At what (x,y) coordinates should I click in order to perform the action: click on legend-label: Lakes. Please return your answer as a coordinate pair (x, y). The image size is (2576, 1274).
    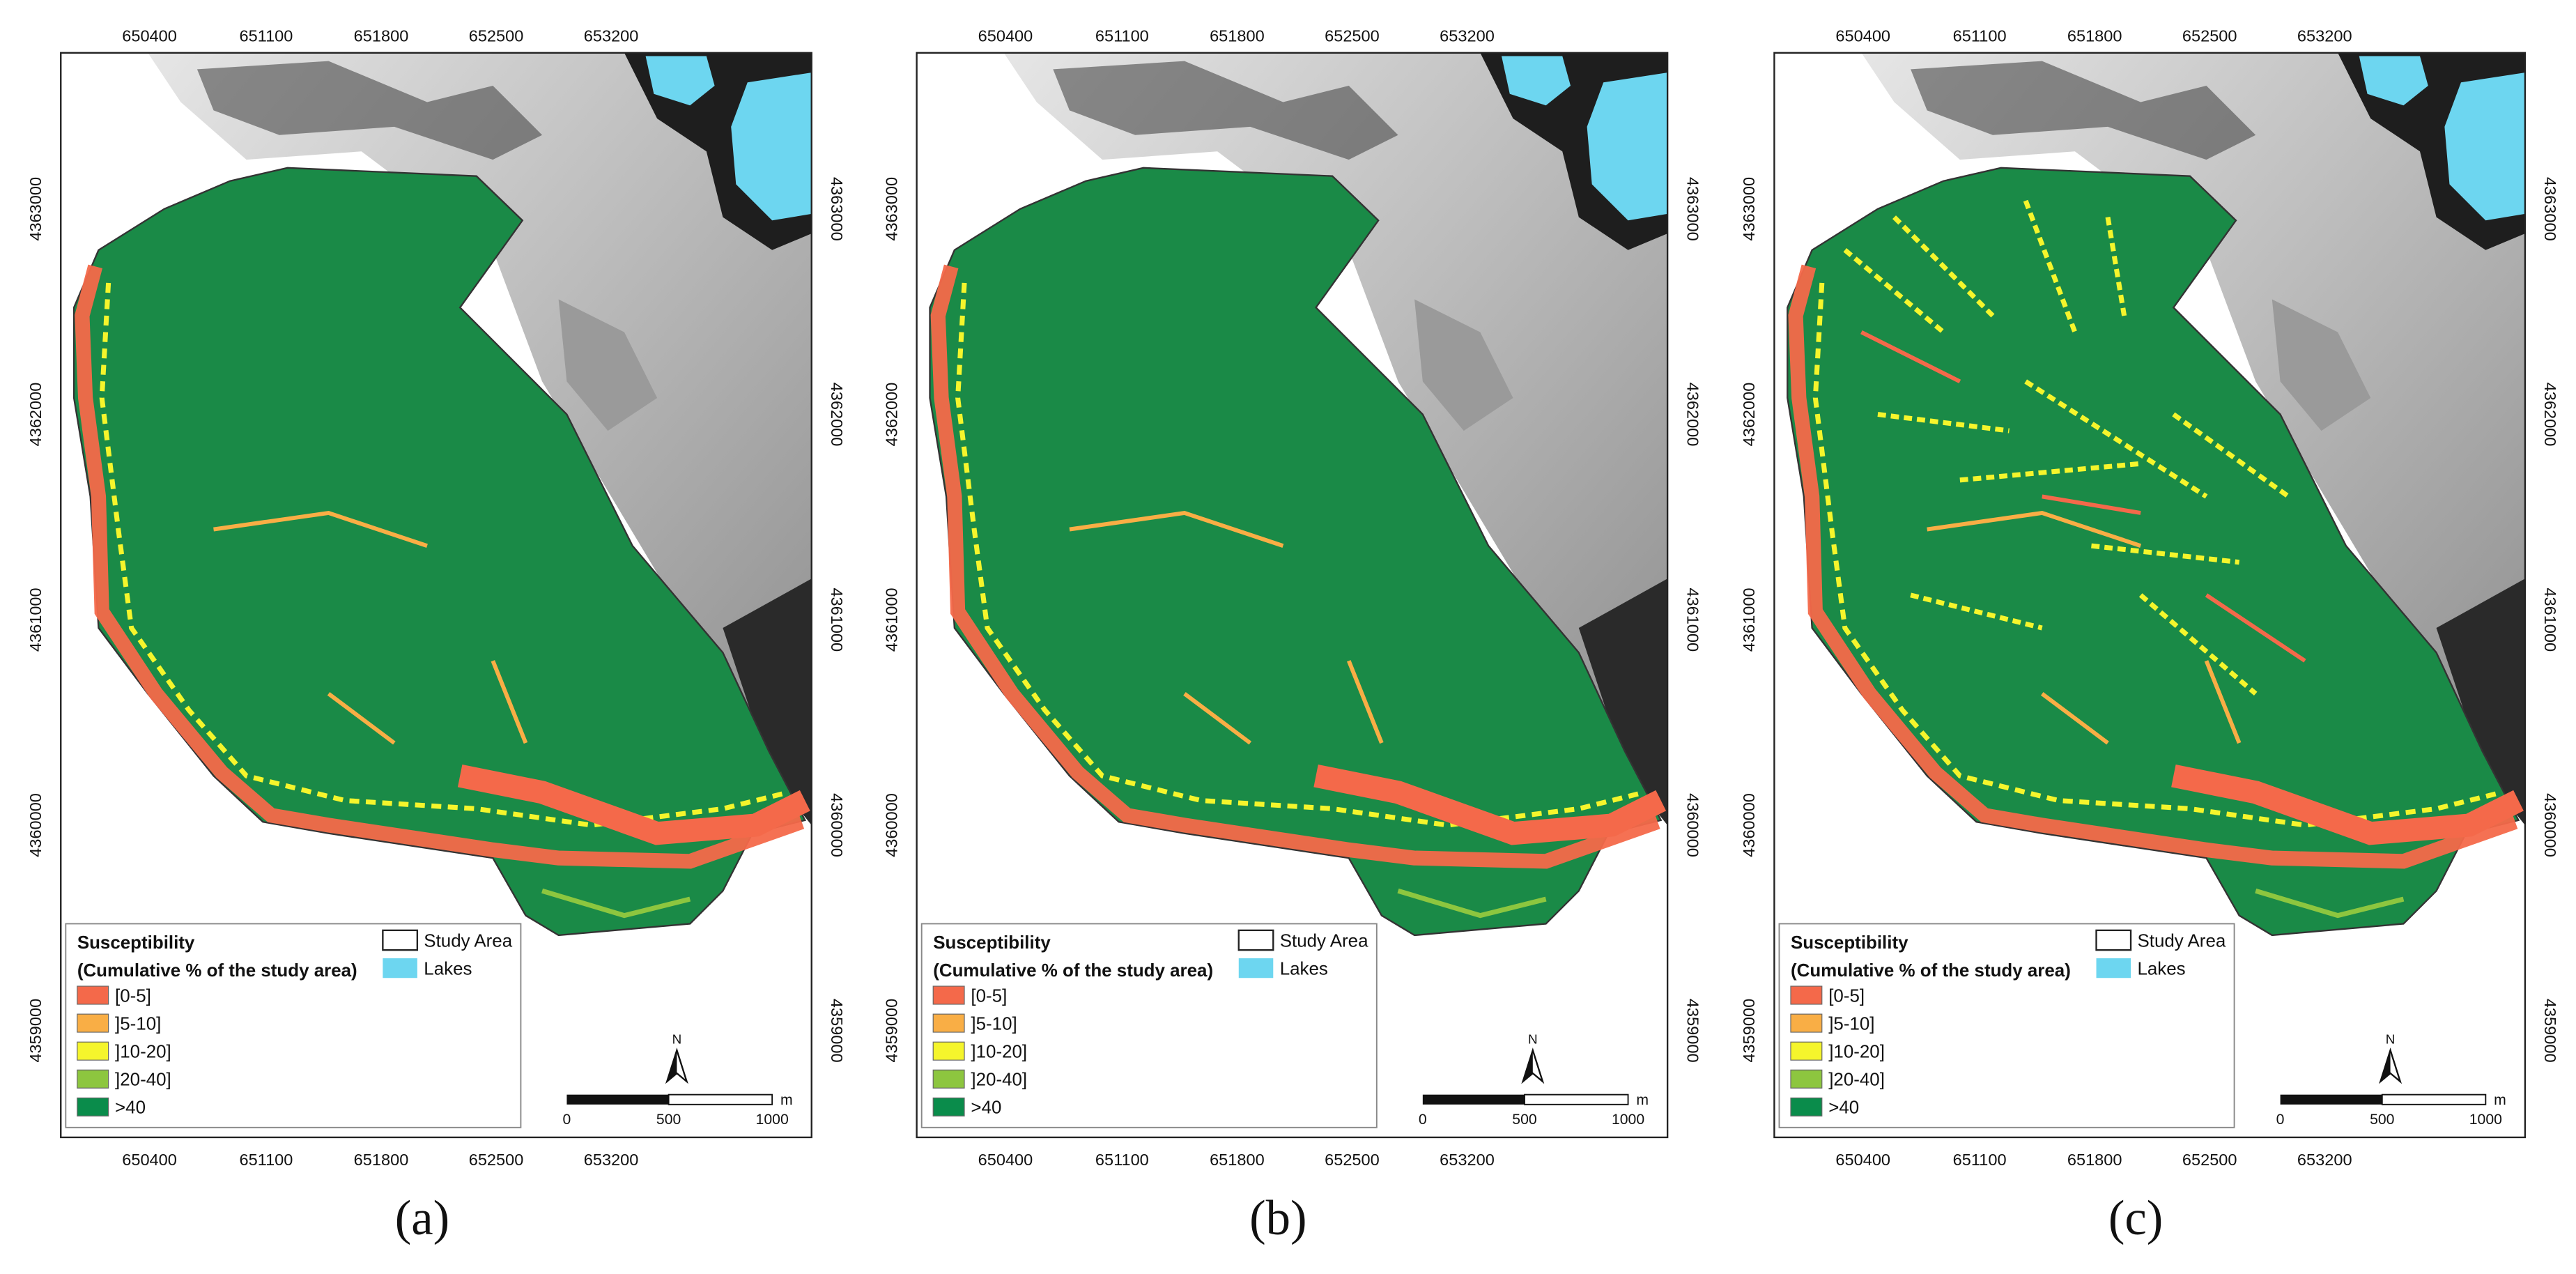
    Looking at the image, I should click on (2161, 970).